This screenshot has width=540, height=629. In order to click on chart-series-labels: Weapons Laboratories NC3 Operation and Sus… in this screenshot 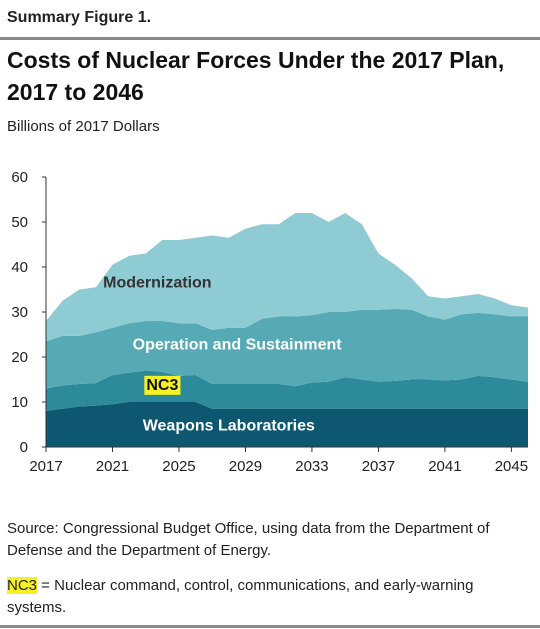, I will do `click(222, 354)`.